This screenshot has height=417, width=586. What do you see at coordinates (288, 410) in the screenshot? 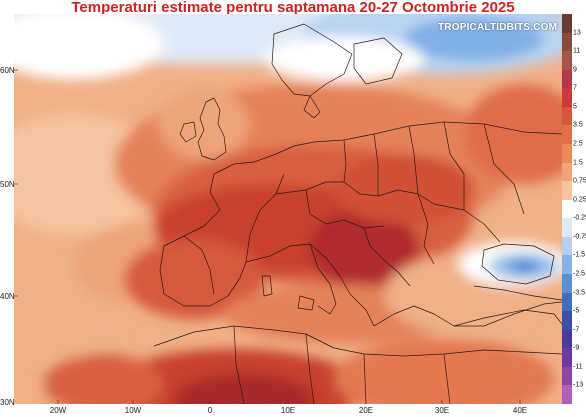
I see `lon-label-10e: 10E` at bounding box center [288, 410].